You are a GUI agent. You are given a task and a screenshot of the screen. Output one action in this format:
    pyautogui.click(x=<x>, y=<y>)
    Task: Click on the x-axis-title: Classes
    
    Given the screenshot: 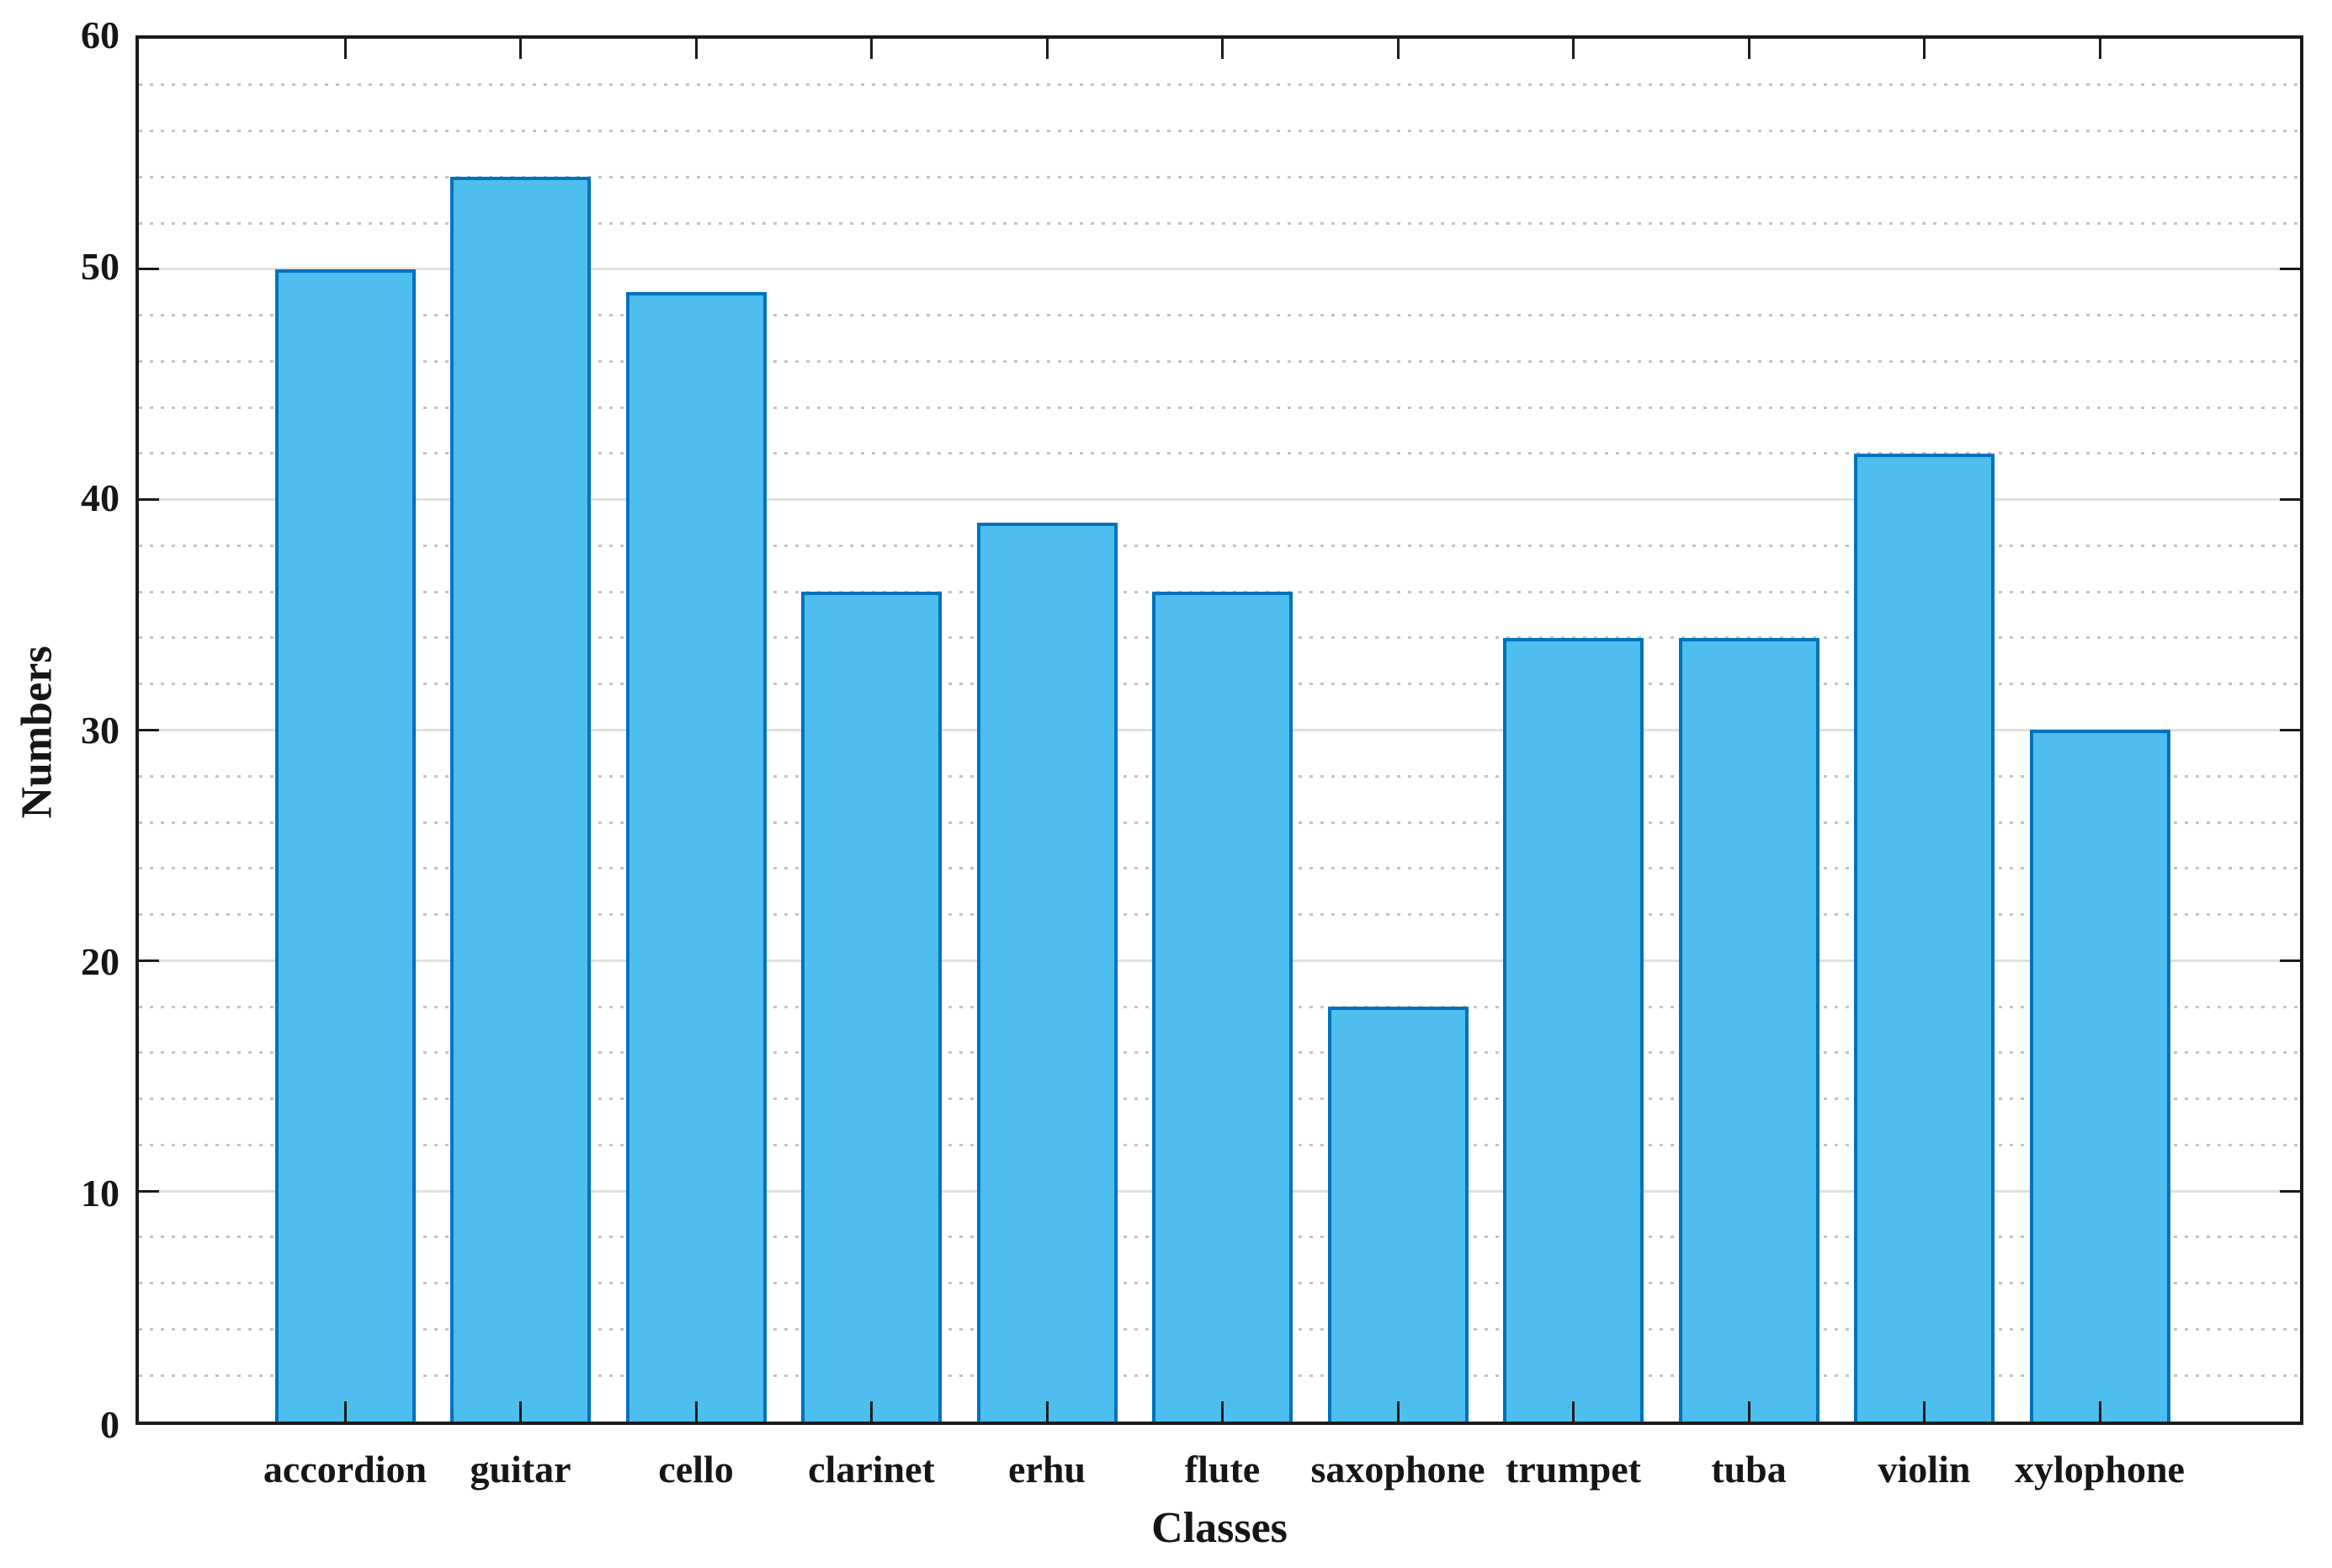 What is the action you would take?
    pyautogui.click(x=1219, y=1528)
    